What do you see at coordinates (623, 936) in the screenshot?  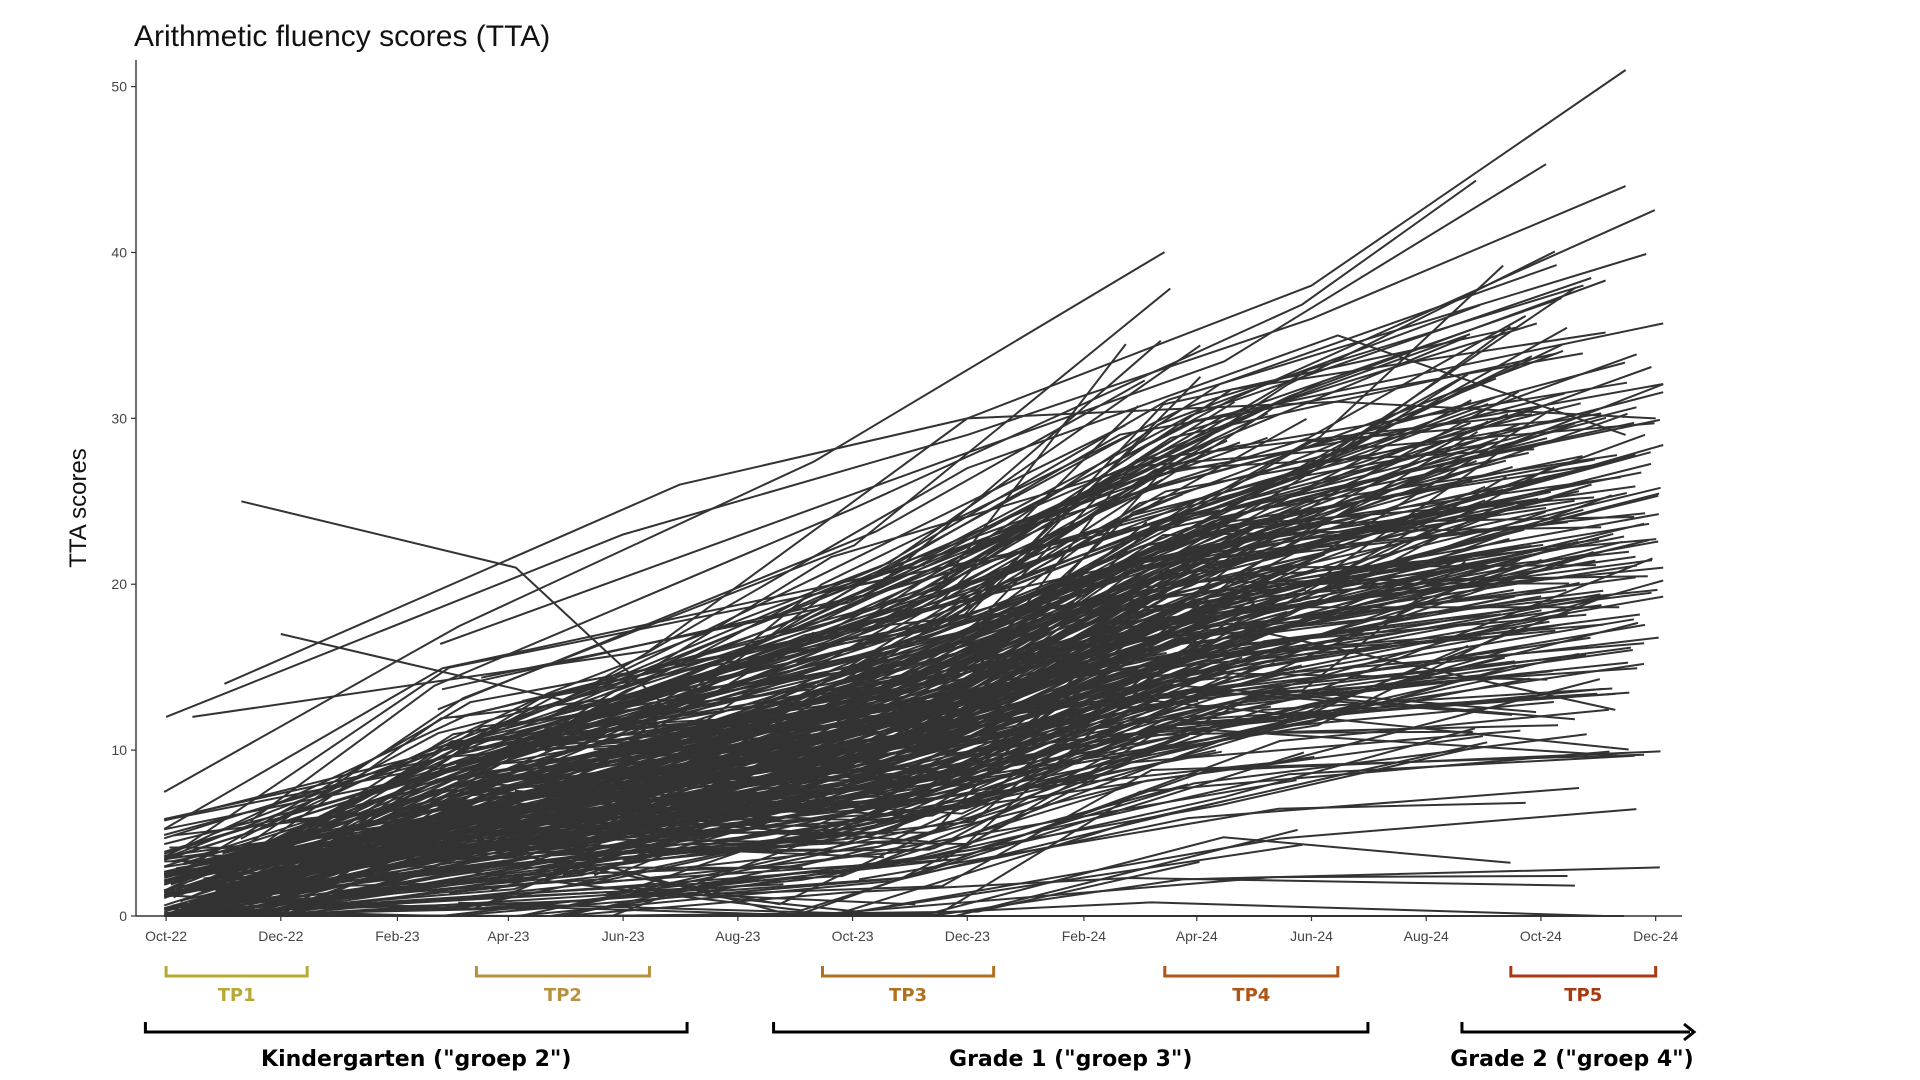 I see `x-tick-label: Jun-23` at bounding box center [623, 936].